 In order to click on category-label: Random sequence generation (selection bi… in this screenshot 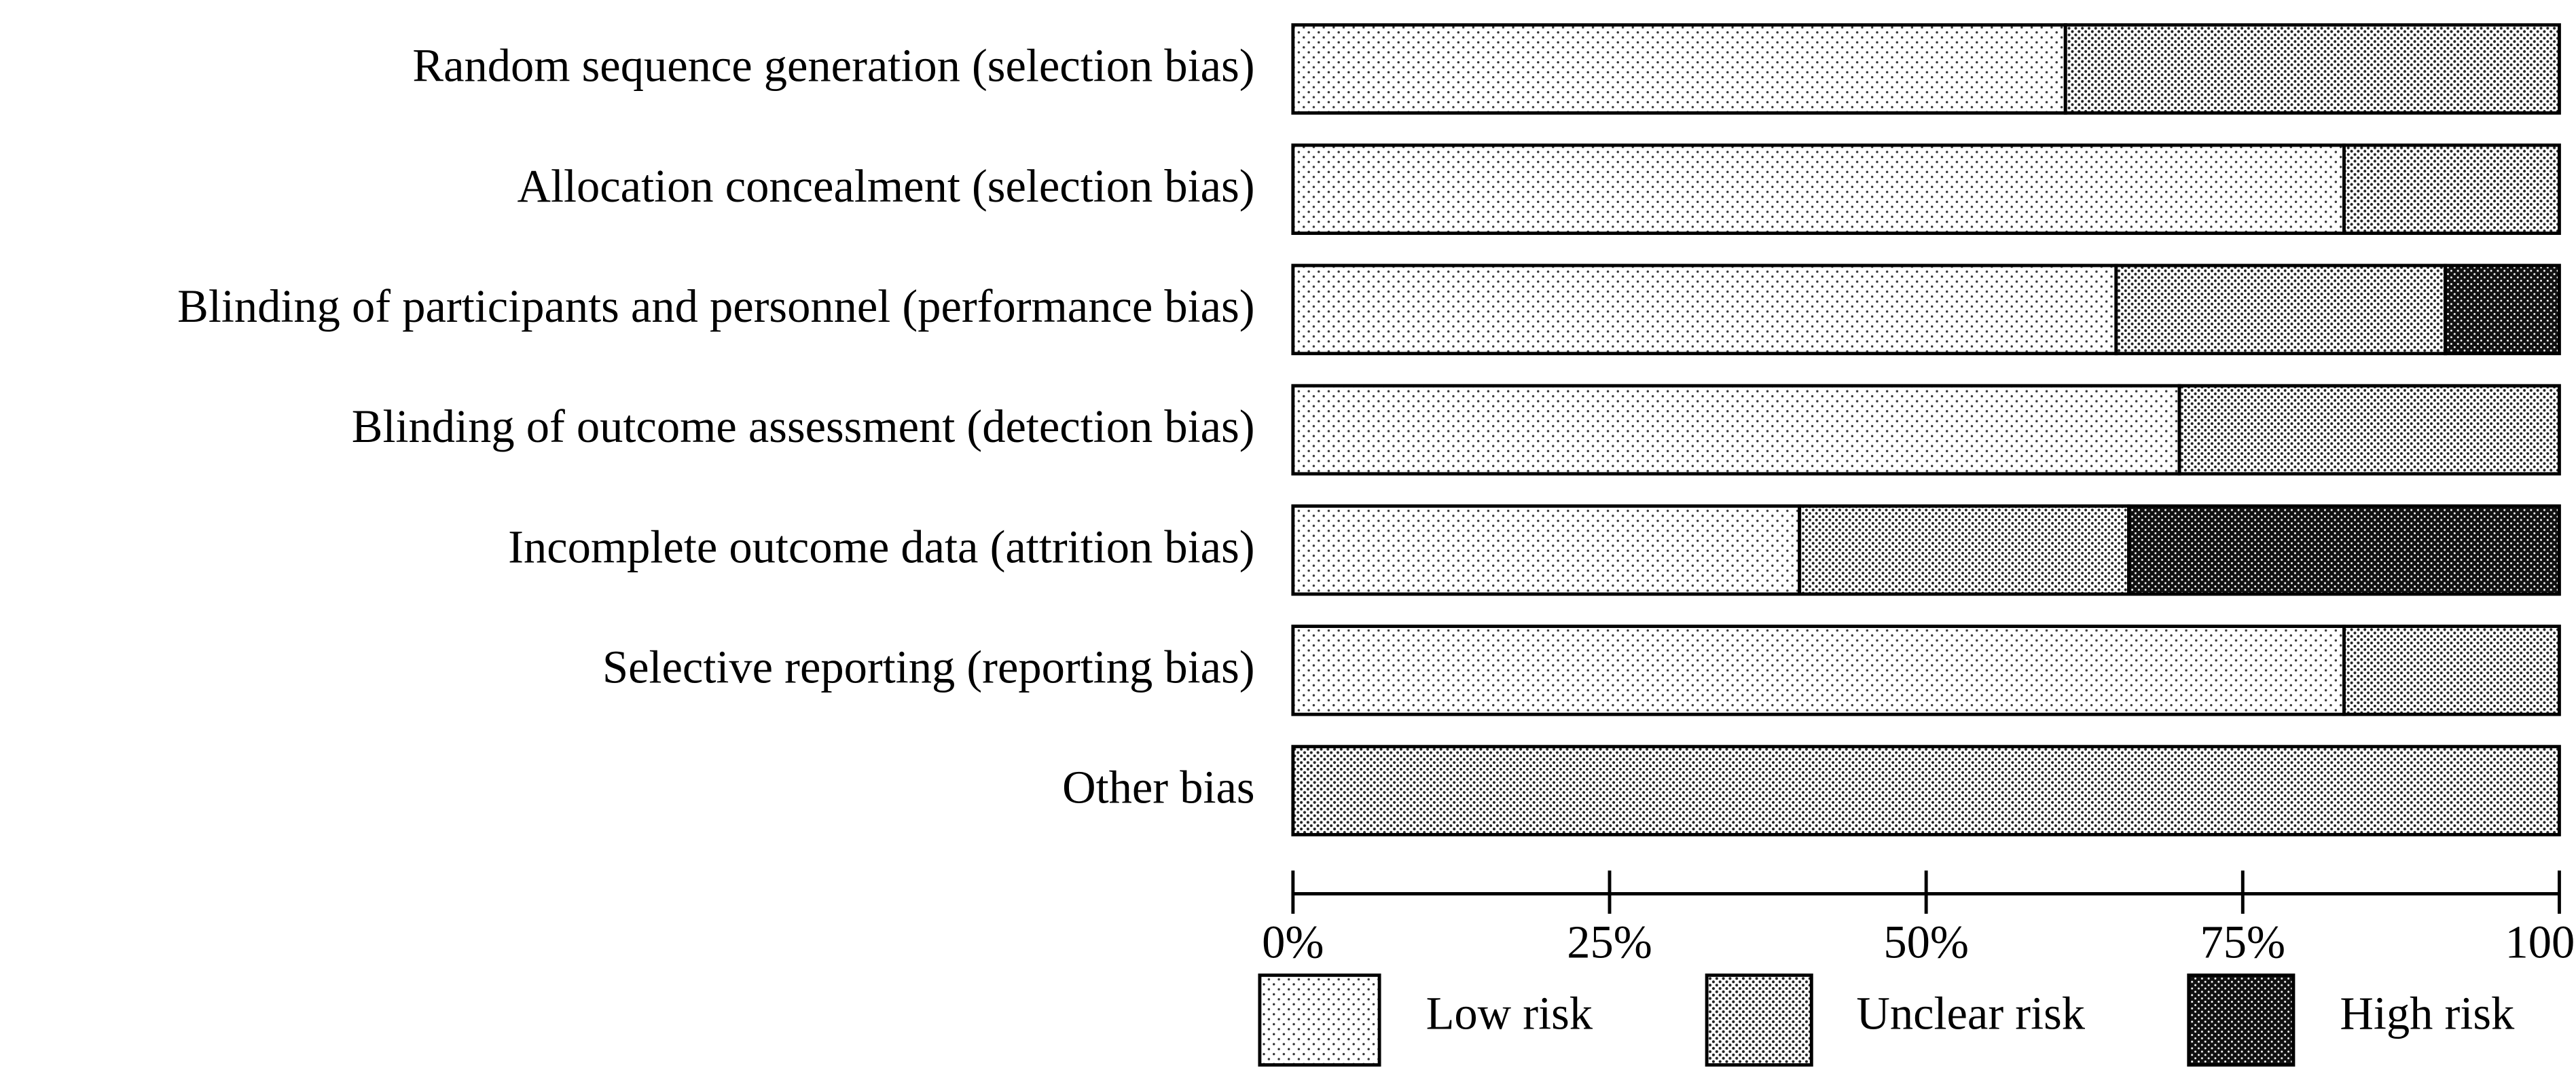, I will do `click(833, 66)`.